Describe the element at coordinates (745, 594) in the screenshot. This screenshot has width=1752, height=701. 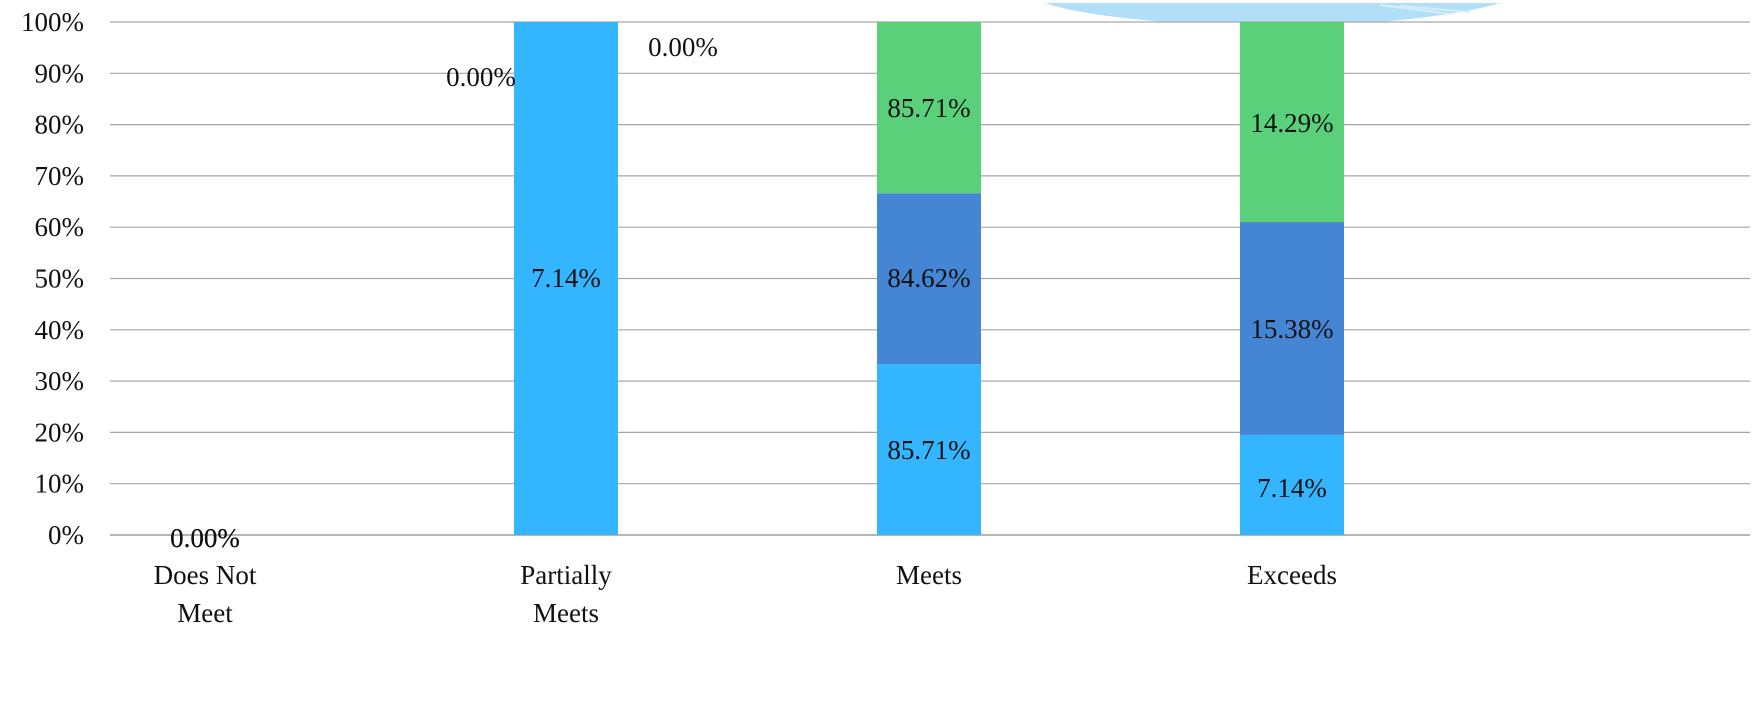
I see `x-axis-categories: Does Not Meet Partially Meets Meets Exceeds` at that location.